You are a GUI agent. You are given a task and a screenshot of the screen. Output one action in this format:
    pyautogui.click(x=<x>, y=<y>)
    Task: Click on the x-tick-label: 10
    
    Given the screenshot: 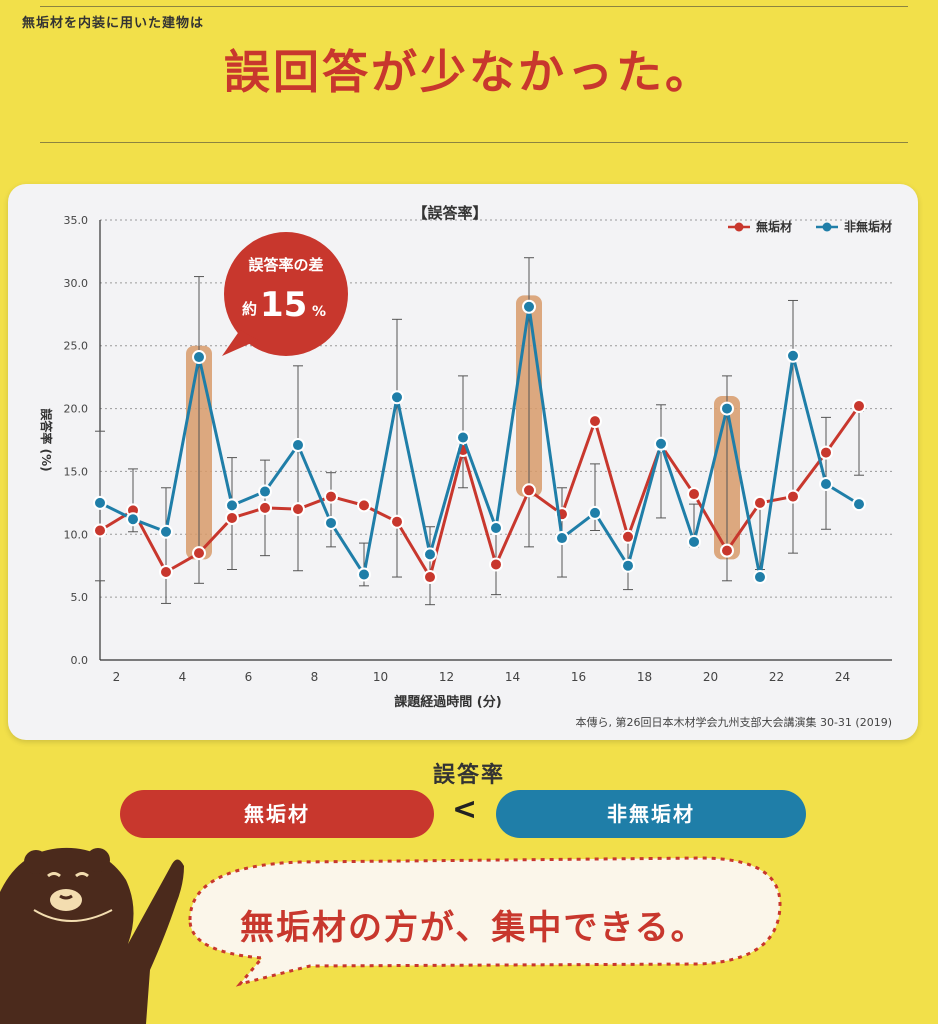 What is the action you would take?
    pyautogui.click(x=380, y=677)
    